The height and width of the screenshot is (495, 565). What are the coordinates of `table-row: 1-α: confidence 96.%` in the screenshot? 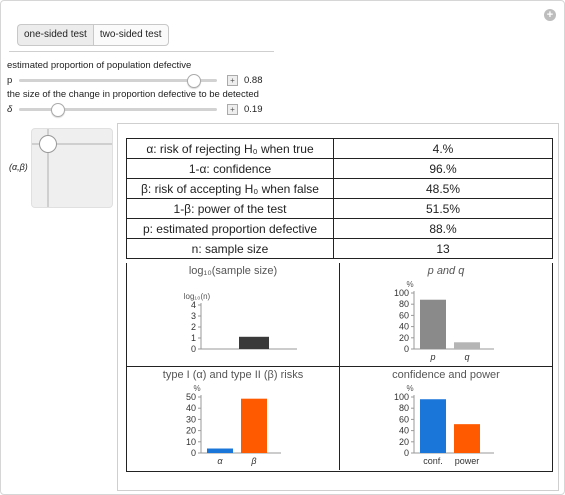 It's located at (339, 168).